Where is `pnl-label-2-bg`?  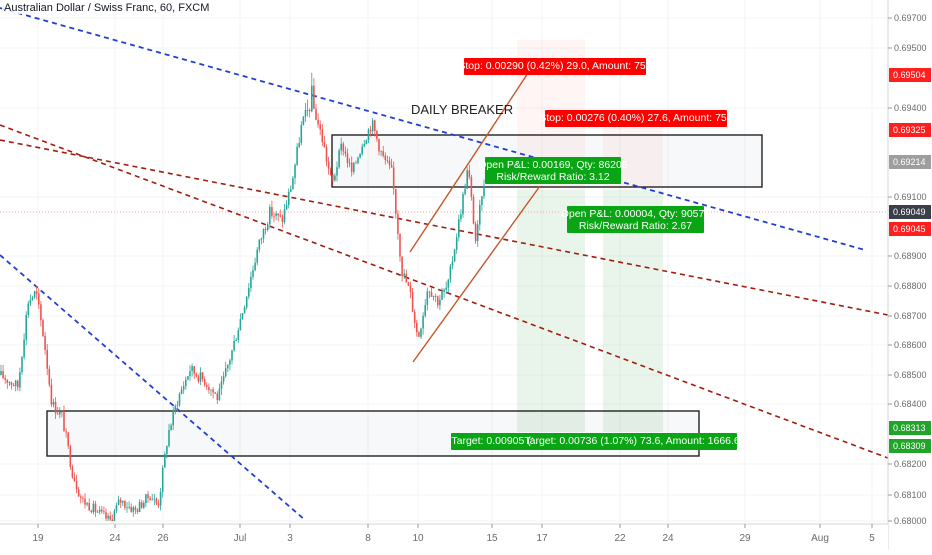 pnl-label-2-bg is located at coordinates (635, 219).